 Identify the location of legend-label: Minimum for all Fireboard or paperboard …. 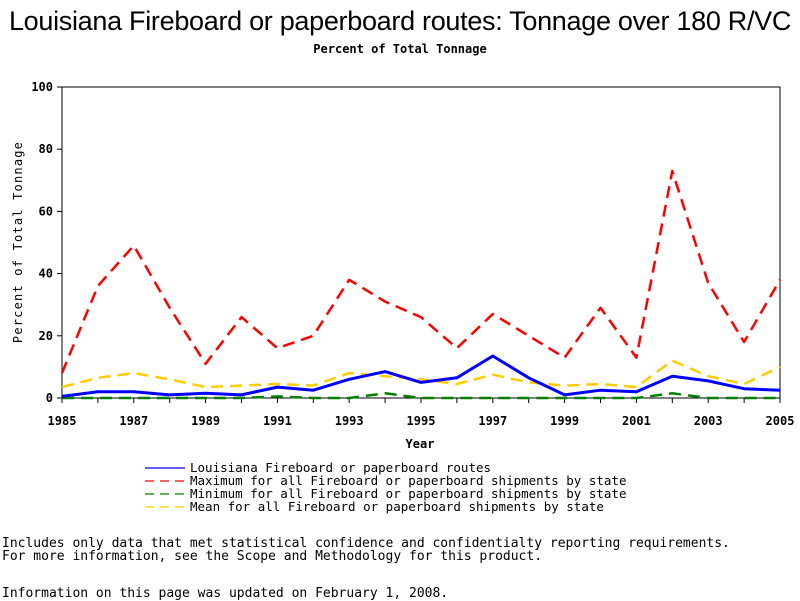
(408, 493).